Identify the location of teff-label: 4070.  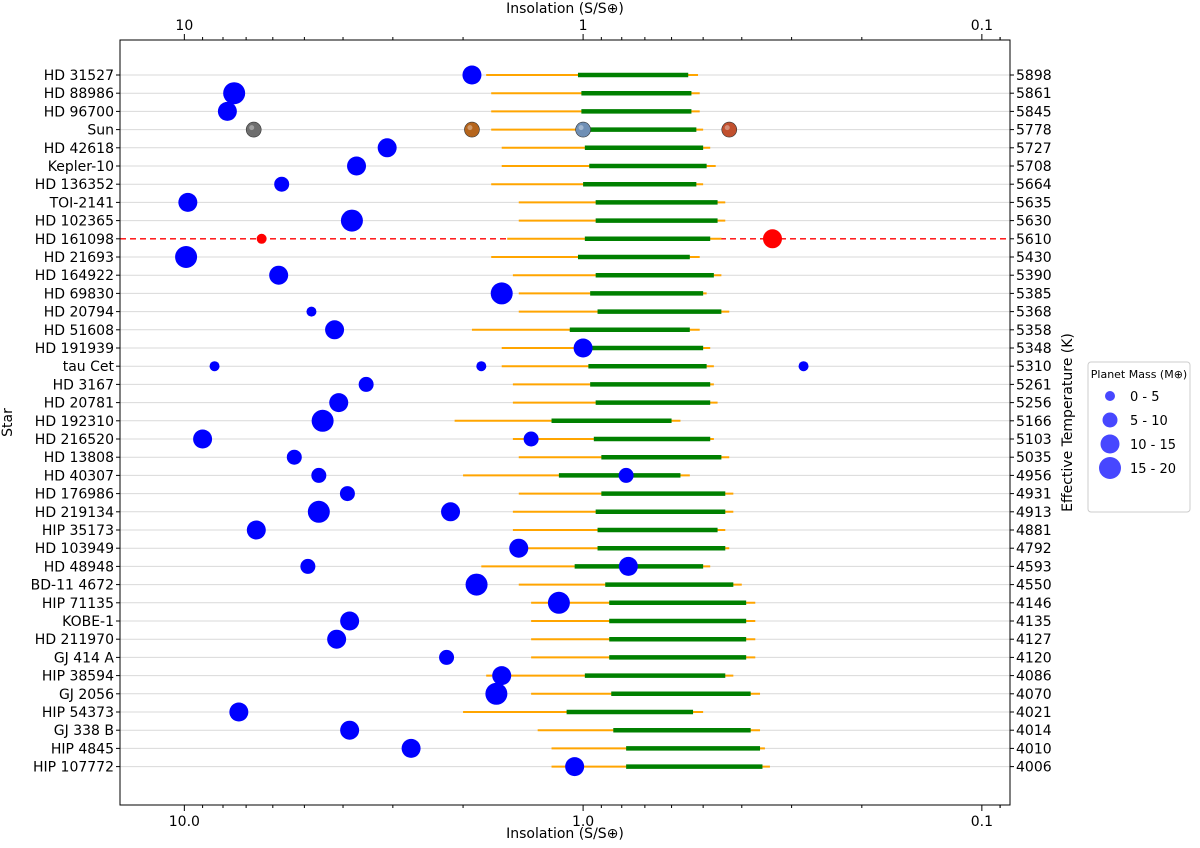
(1034, 695).